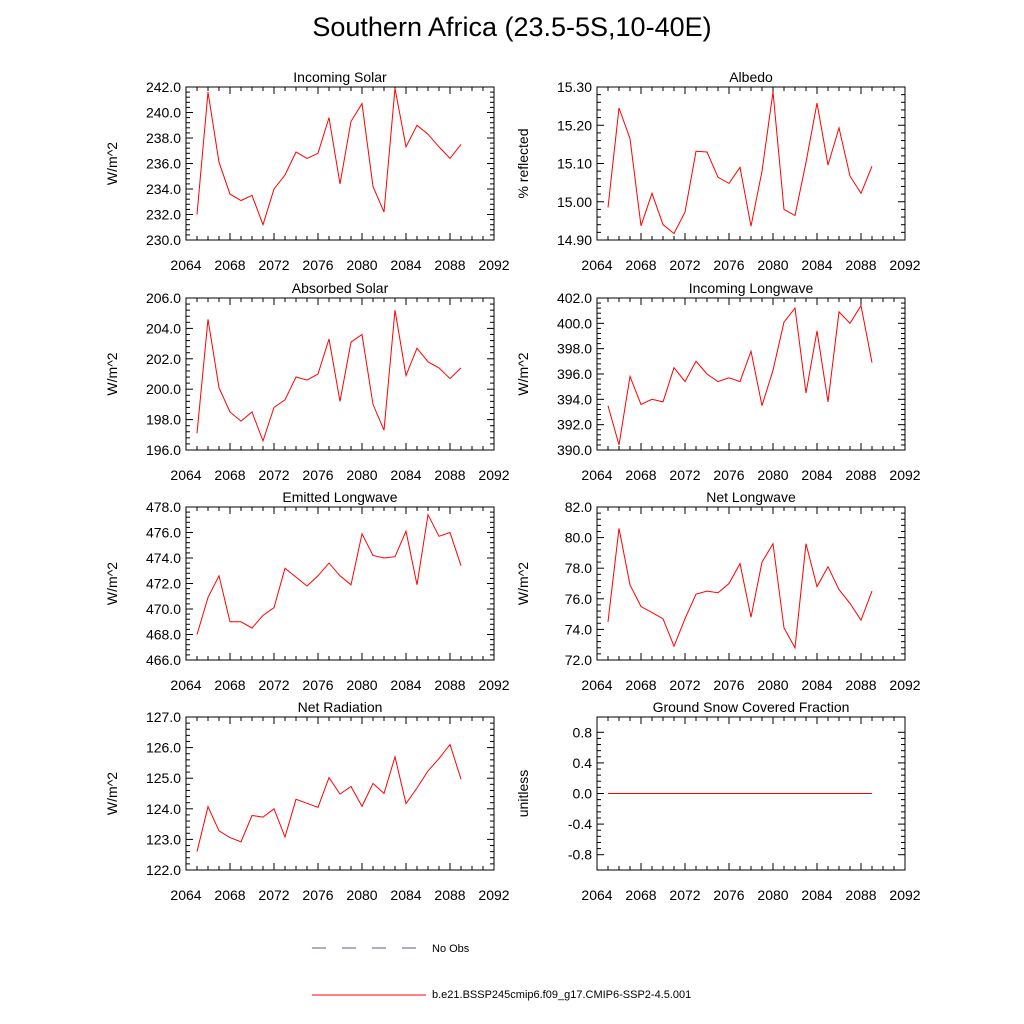  I want to click on y-tick-label: 398.0, so click(574, 349).